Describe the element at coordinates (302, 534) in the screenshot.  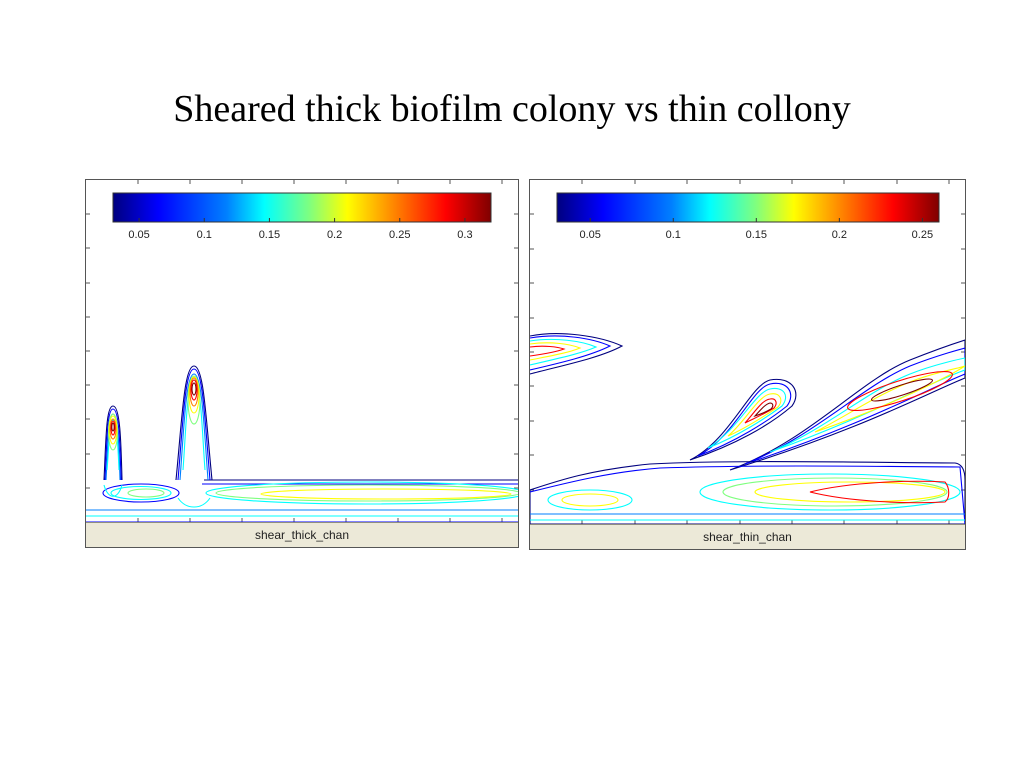
I see `thick-plot-caption: shear_thick_chan` at that location.